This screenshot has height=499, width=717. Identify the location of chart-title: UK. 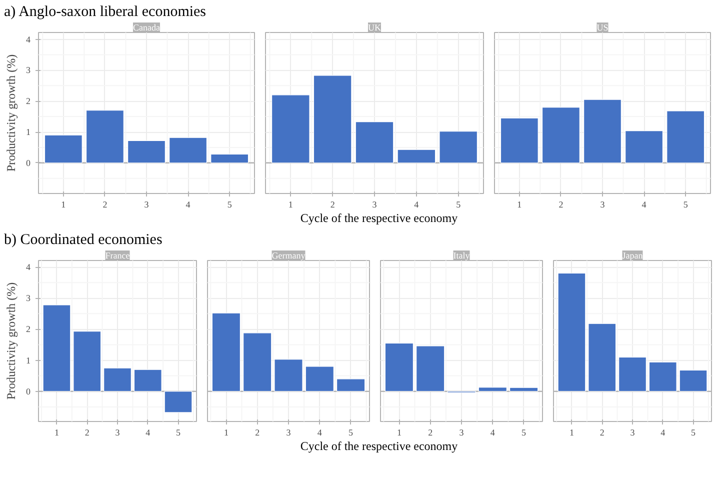
(375, 27).